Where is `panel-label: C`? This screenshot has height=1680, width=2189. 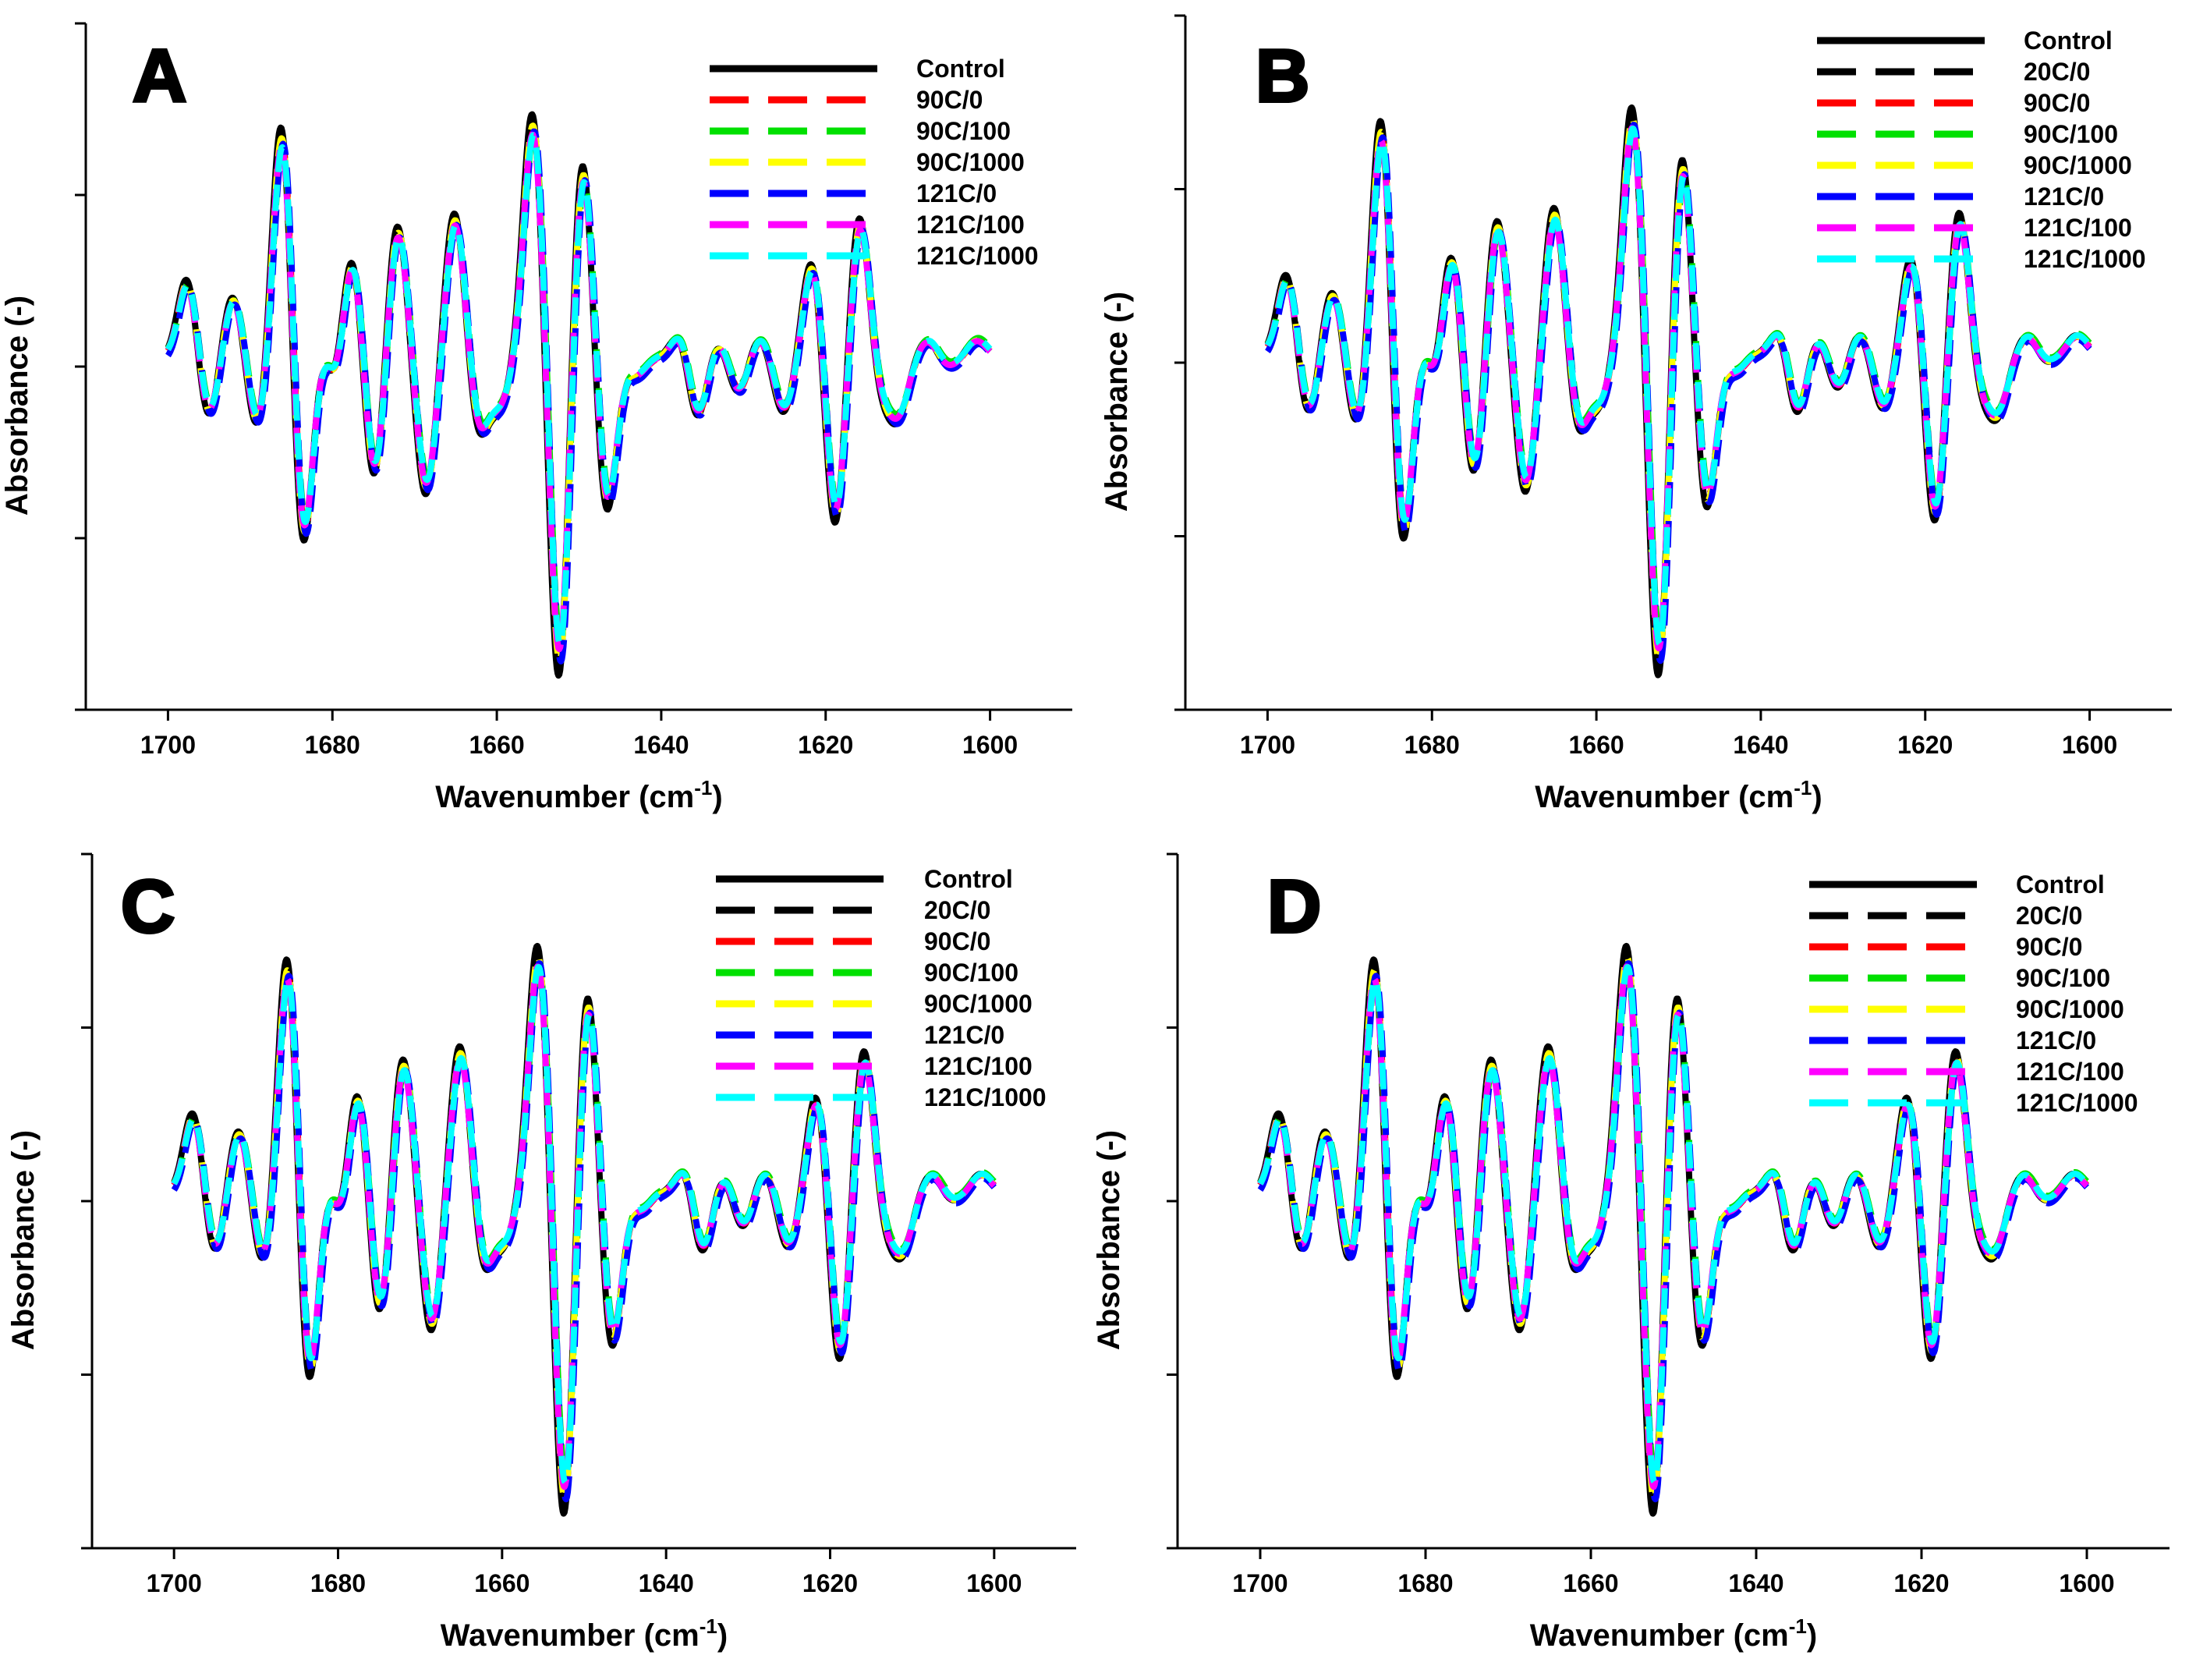 panel-label: C is located at coordinates (148, 906).